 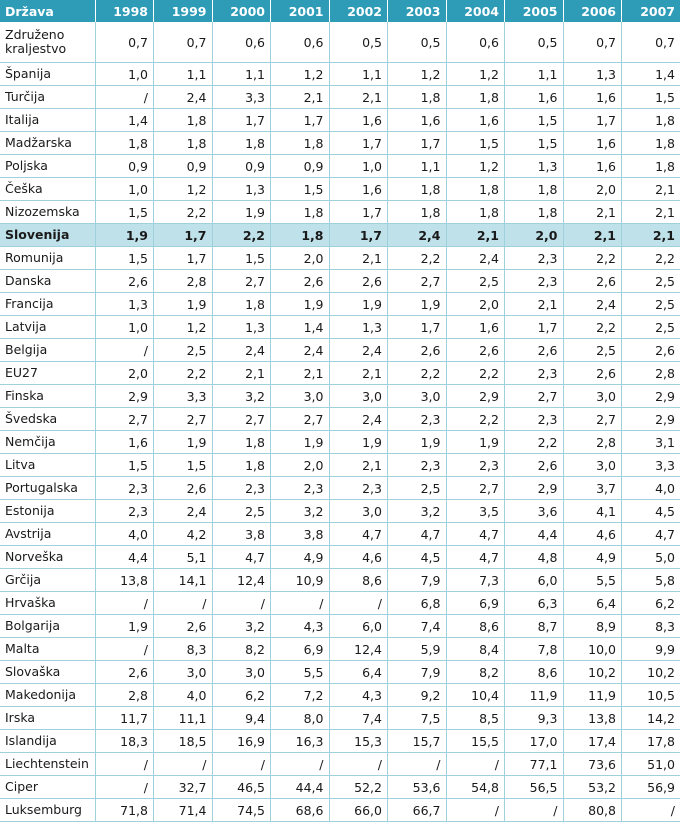 What do you see at coordinates (650, 764) in the screenshot?
I see `value-cell: 51,0` at bounding box center [650, 764].